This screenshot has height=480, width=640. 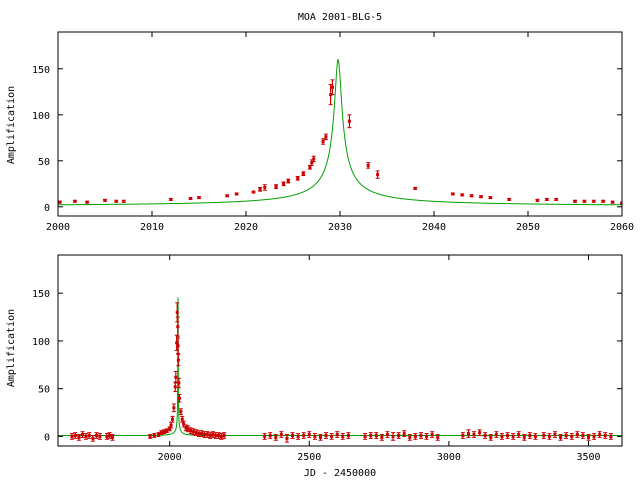 What do you see at coordinates (449, 457) in the screenshot?
I see `x-tick-label: 3000` at bounding box center [449, 457].